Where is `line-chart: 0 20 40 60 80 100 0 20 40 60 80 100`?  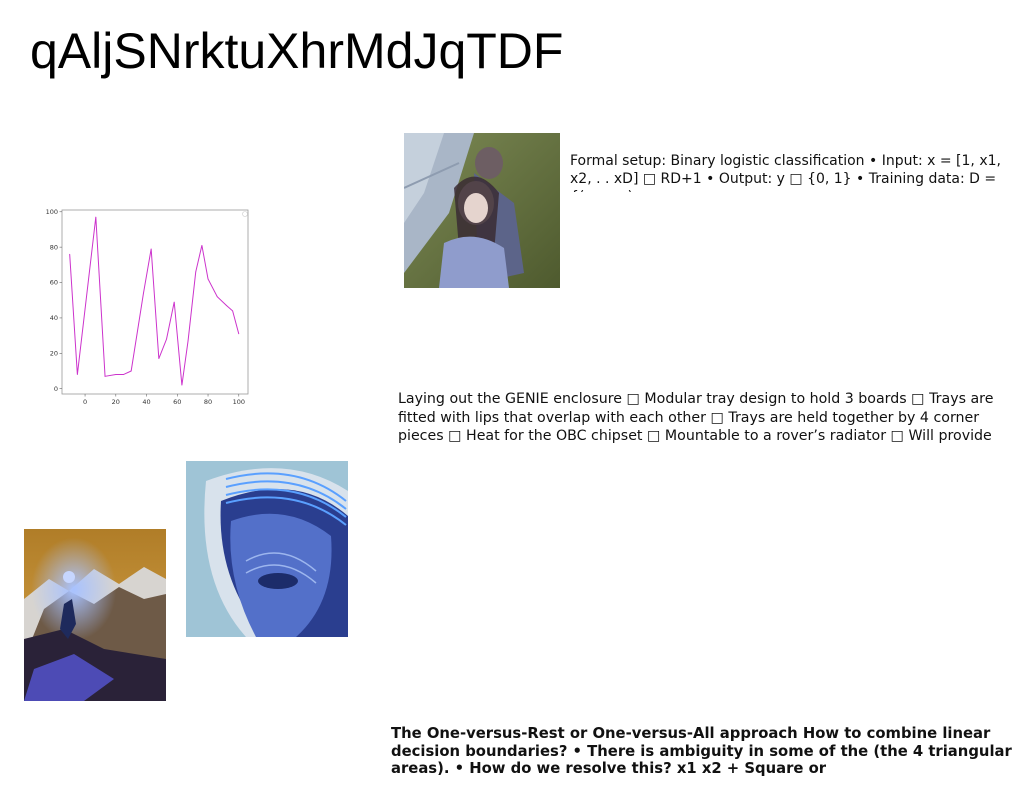 line-chart: 0 20 40 60 80 100 0 20 40 60 80 100 is located at coordinates (147, 307).